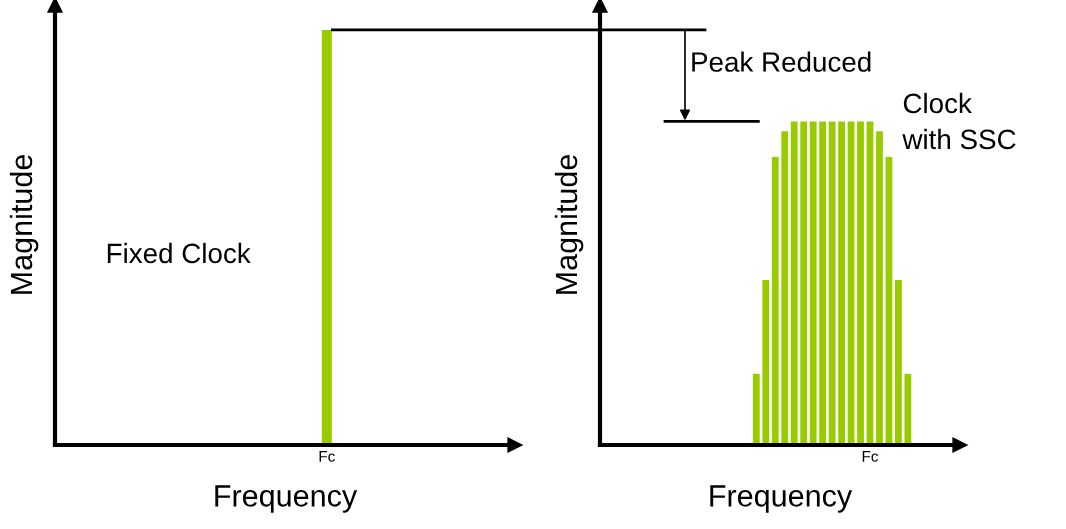 This screenshot has height=529, width=1066. Describe the element at coordinates (179, 253) in the screenshot. I see `text: Fixed Clock` at that location.